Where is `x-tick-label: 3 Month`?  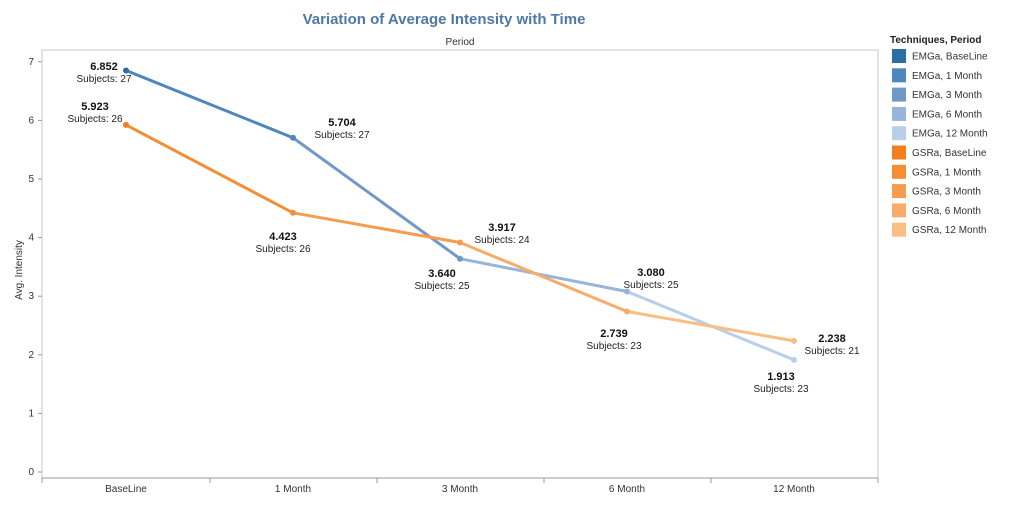
x-tick-label: 3 Month is located at coordinates (460, 489).